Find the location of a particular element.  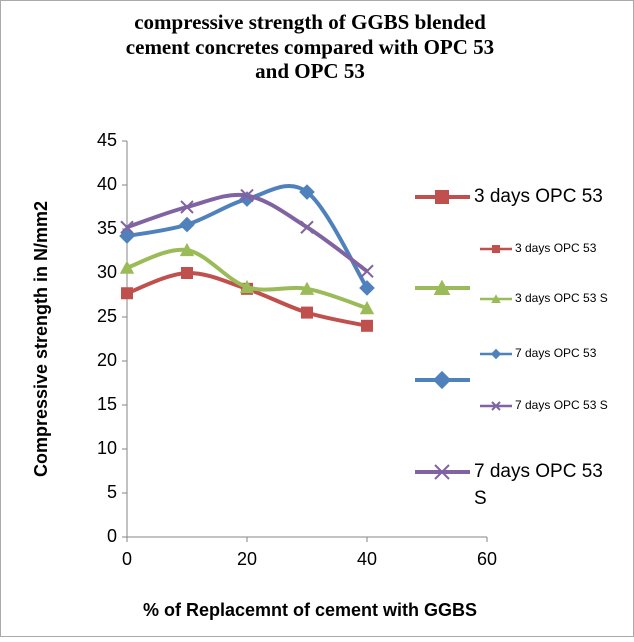

legend-item: 7 days OPC 53 S is located at coordinates (538, 485).